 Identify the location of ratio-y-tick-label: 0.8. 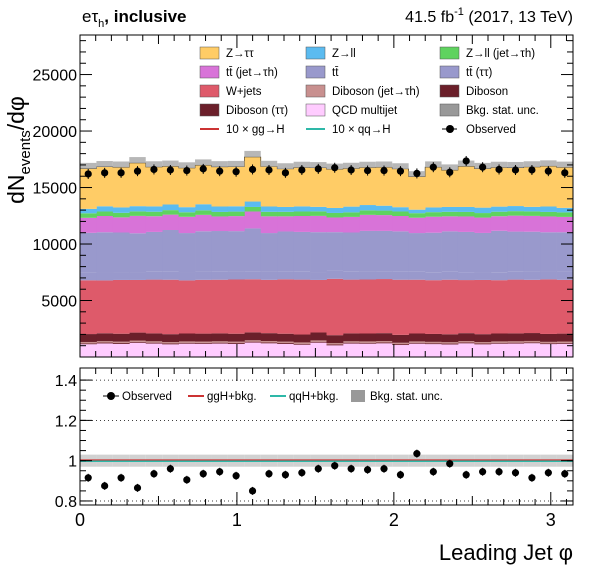
(66, 502).